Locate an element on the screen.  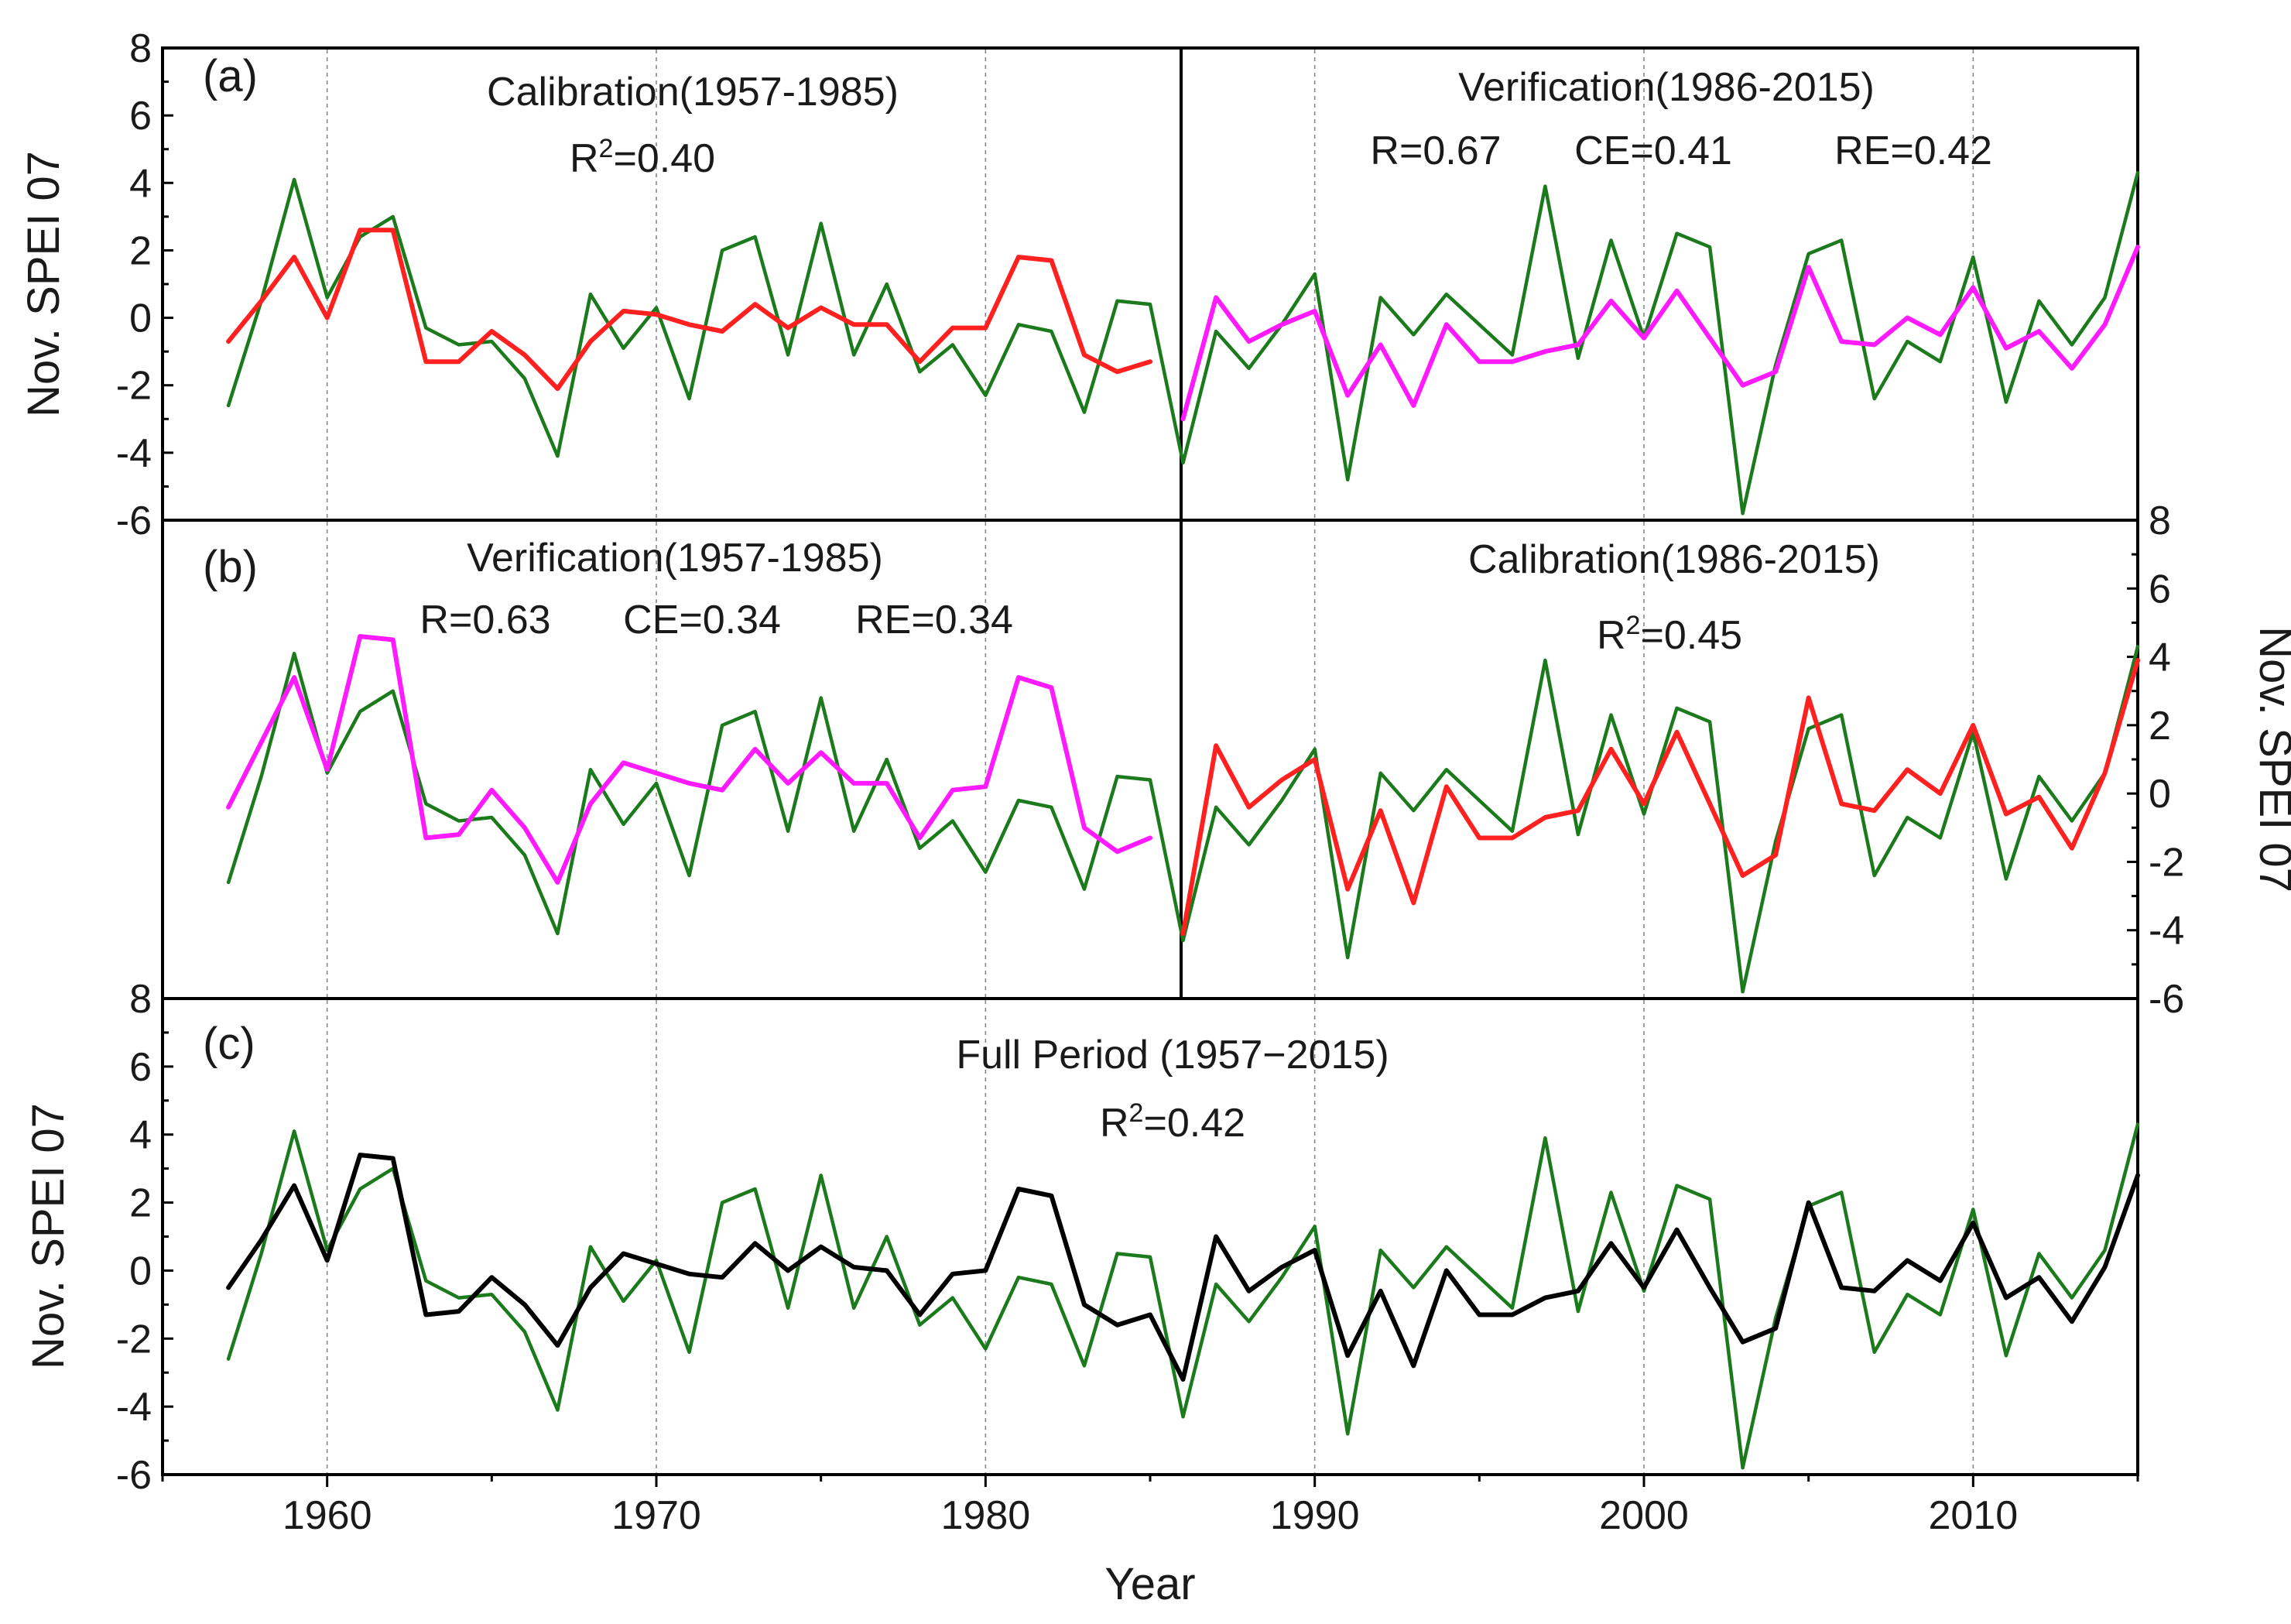
y-tick-label-b: -6 is located at coordinates (2166, 999).